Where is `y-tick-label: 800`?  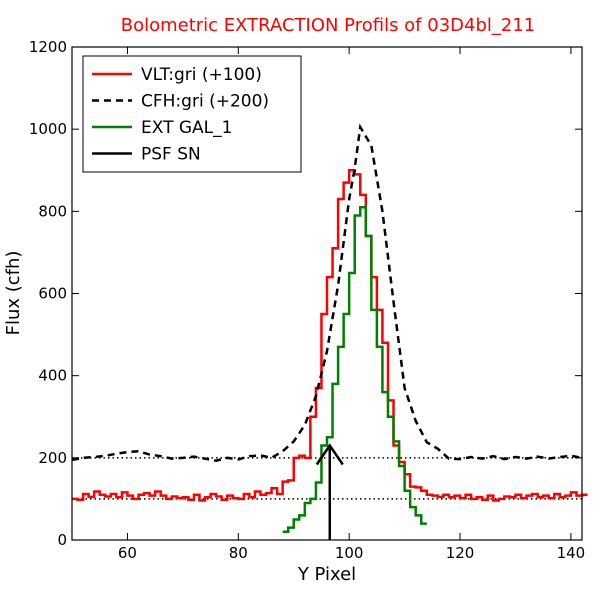
y-tick-label: 800 is located at coordinates (52, 211).